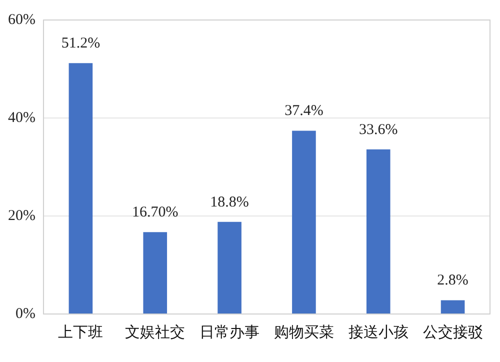 Image resolution: width=500 pixels, height=362 pixels. Describe the element at coordinates (22, 118) in the screenshot. I see `y-tick-label: 40%` at that location.